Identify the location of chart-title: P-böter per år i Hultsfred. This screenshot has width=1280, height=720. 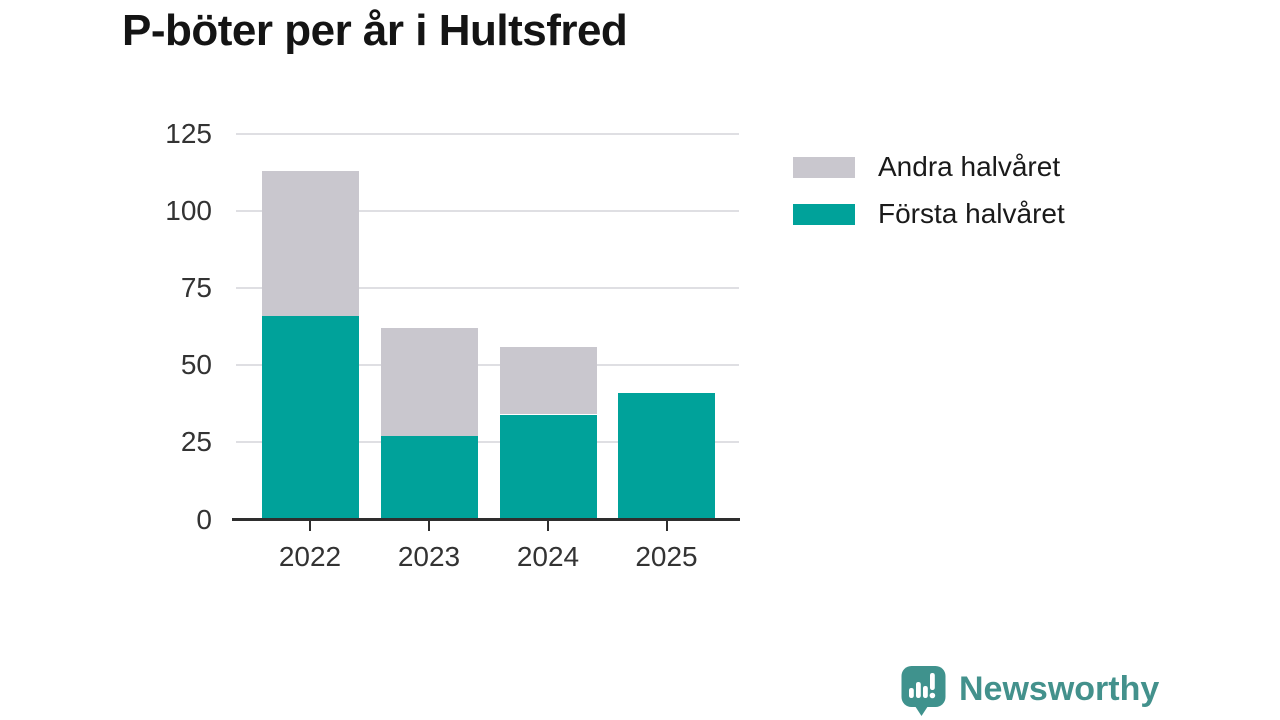
(375, 30).